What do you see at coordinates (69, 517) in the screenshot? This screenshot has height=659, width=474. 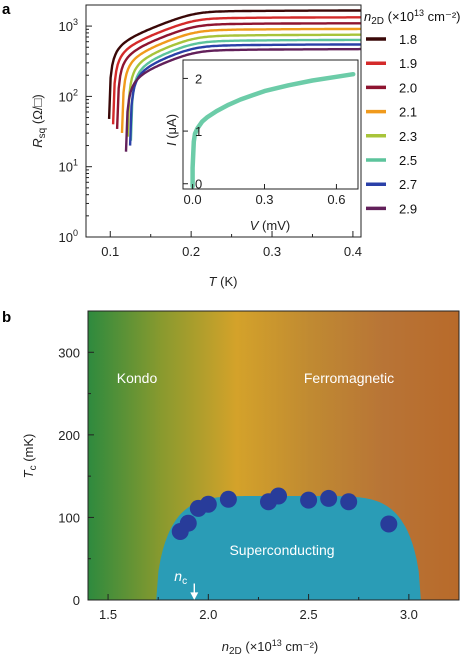 I see `y-tick-label-b: 100` at bounding box center [69, 517].